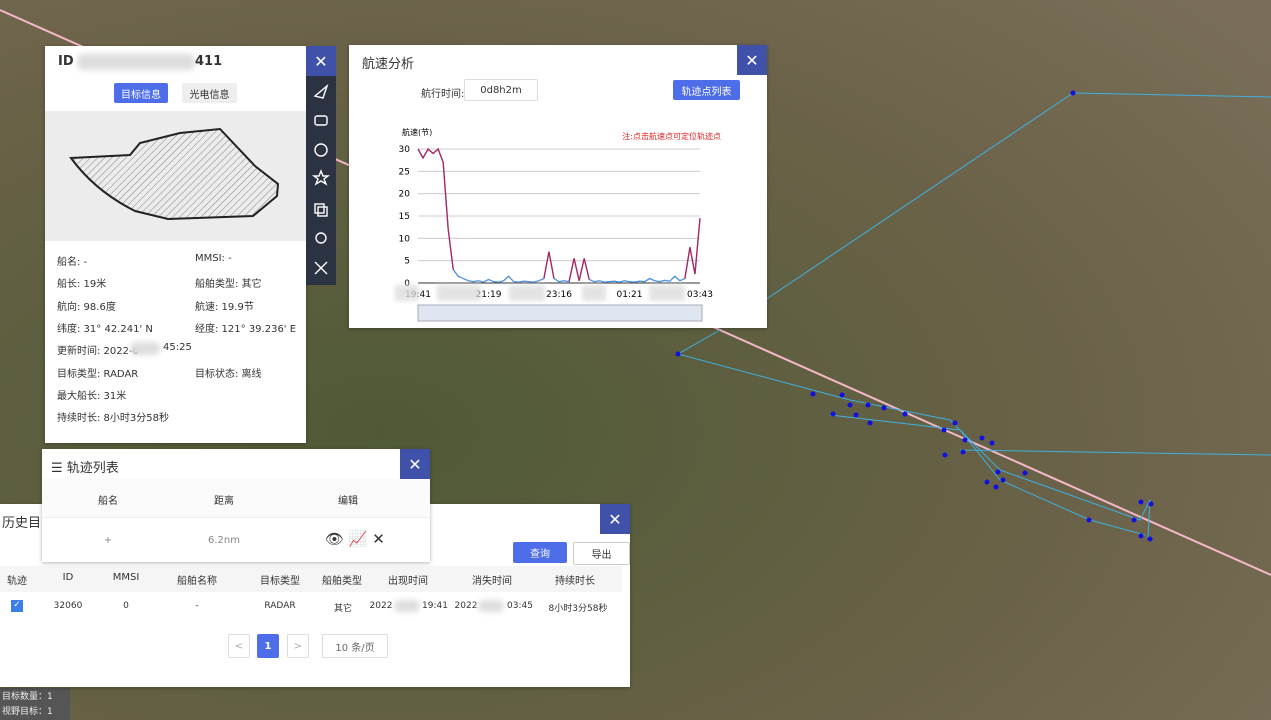 The height and width of the screenshot is (720, 1271). I want to click on y-tick-label: 25, so click(404, 172).